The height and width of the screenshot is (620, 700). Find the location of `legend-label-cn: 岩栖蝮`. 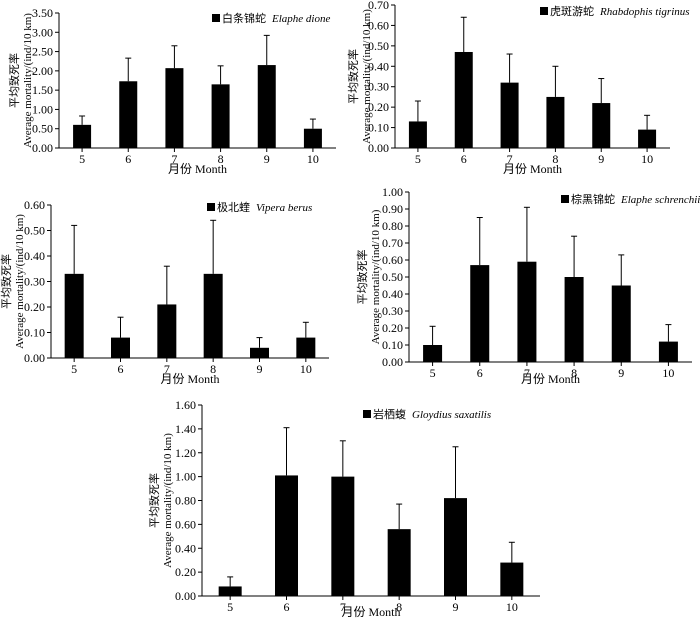

legend-label-cn: 岩栖蝮 is located at coordinates (389, 414).